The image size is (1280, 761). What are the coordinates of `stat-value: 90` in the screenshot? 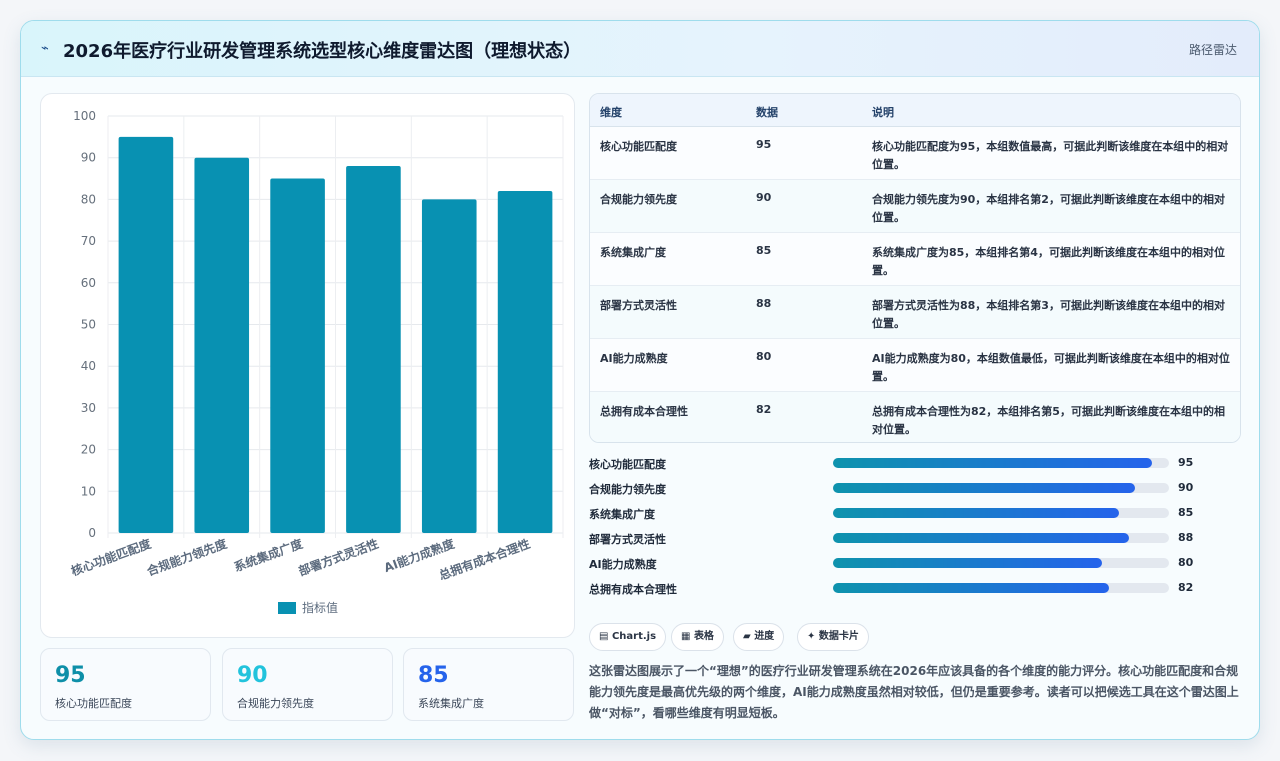 It's located at (252, 675).